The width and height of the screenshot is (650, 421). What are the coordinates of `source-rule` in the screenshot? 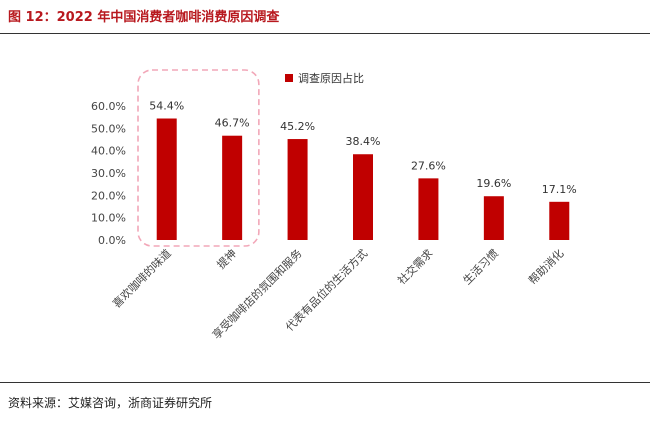 It's located at (325, 382).